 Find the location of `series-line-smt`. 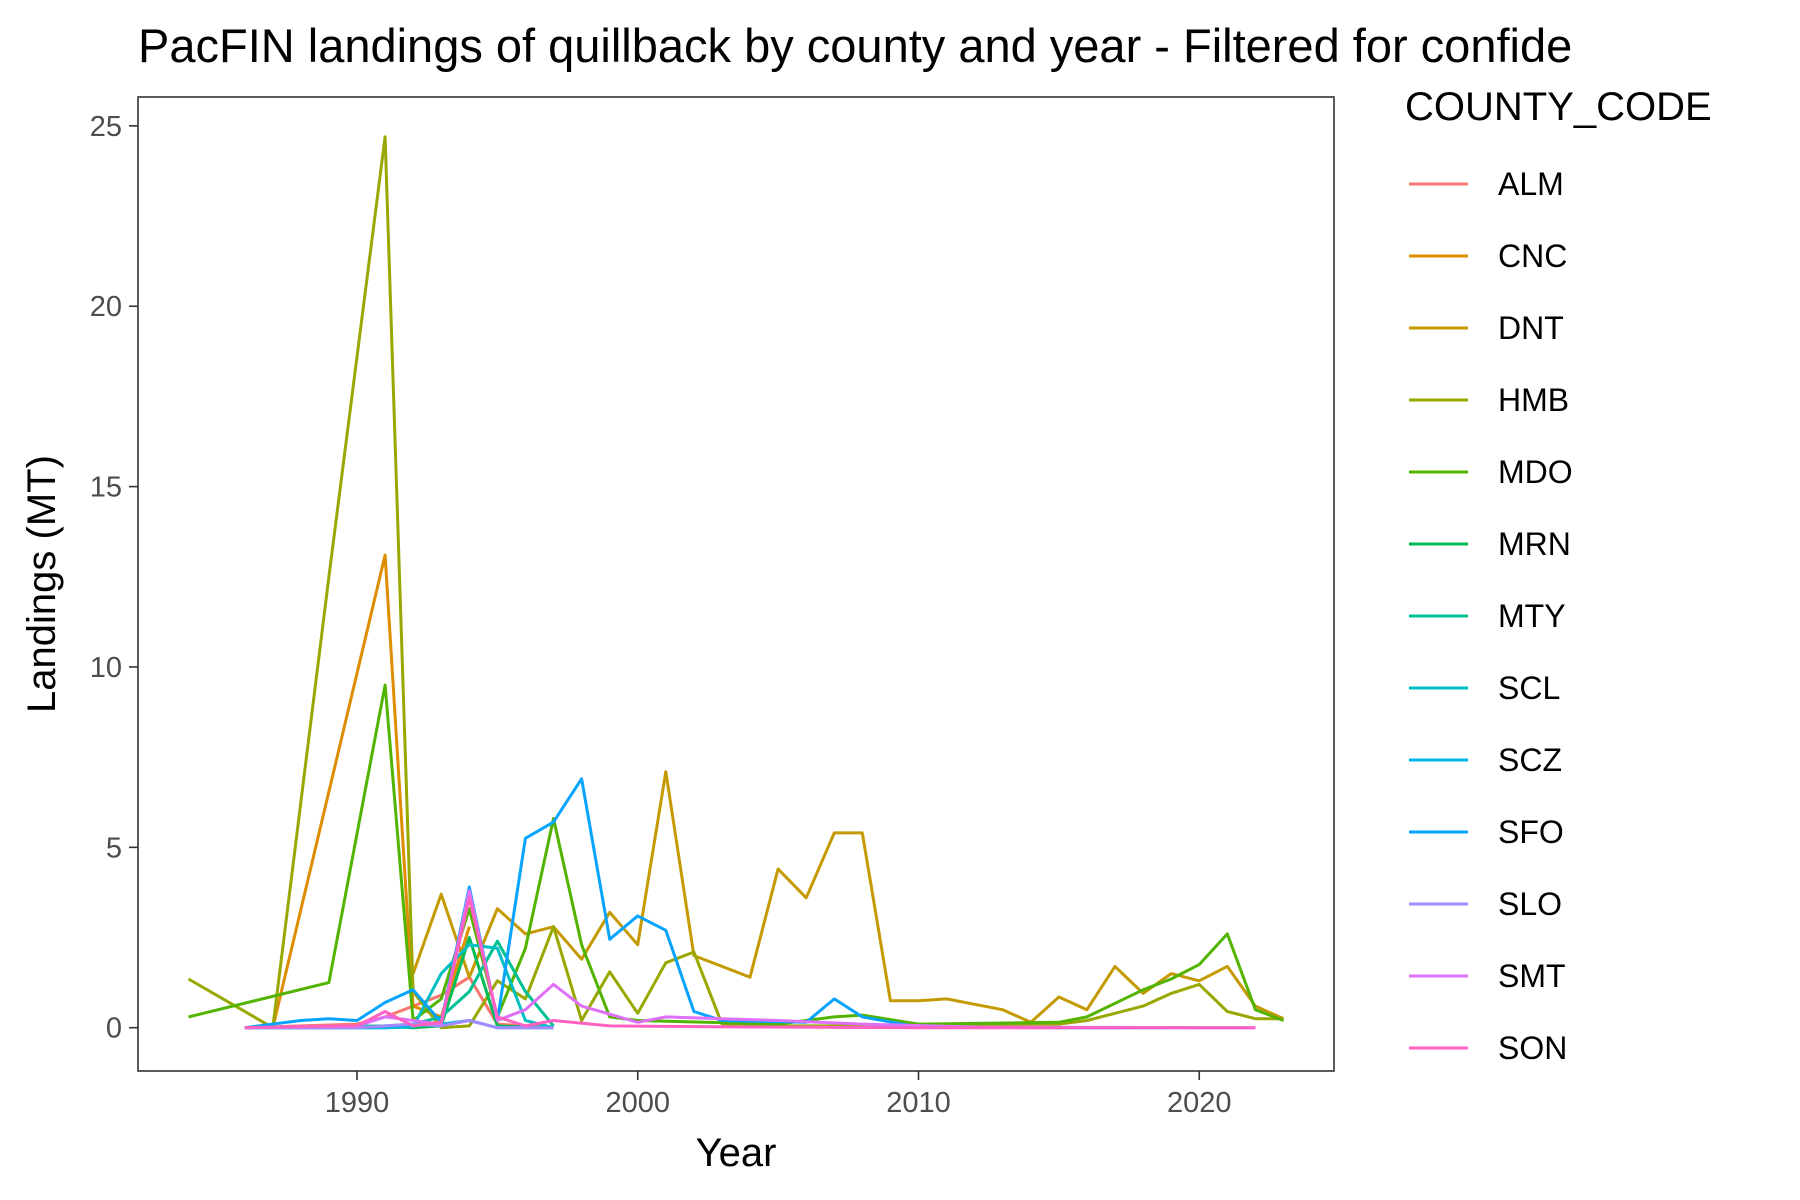

series-line-smt is located at coordinates (750, 959).